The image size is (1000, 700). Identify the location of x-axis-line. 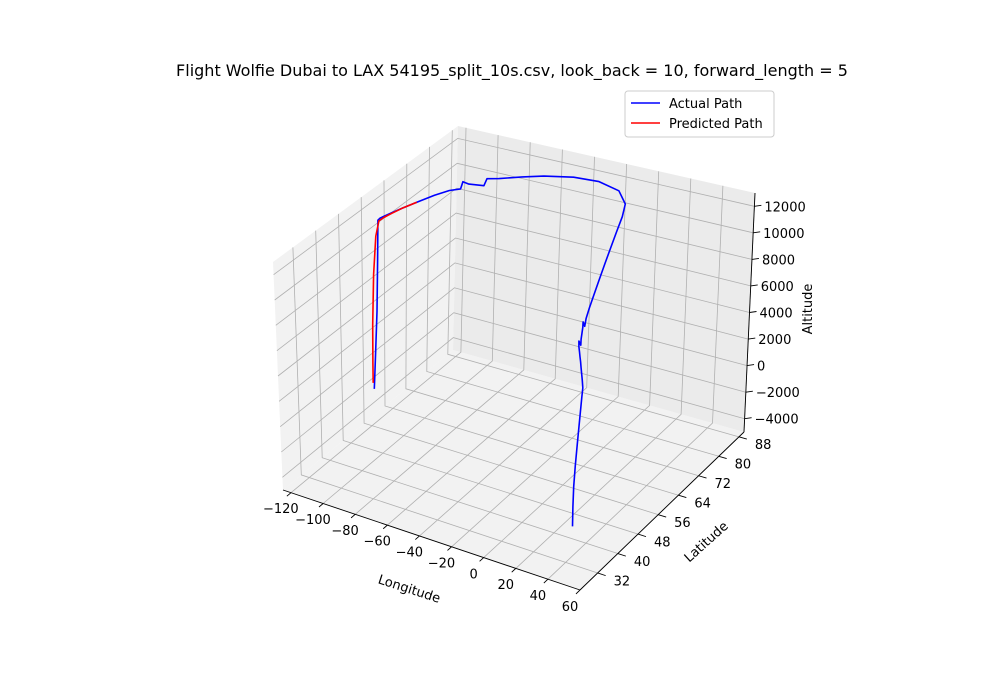
(431, 540).